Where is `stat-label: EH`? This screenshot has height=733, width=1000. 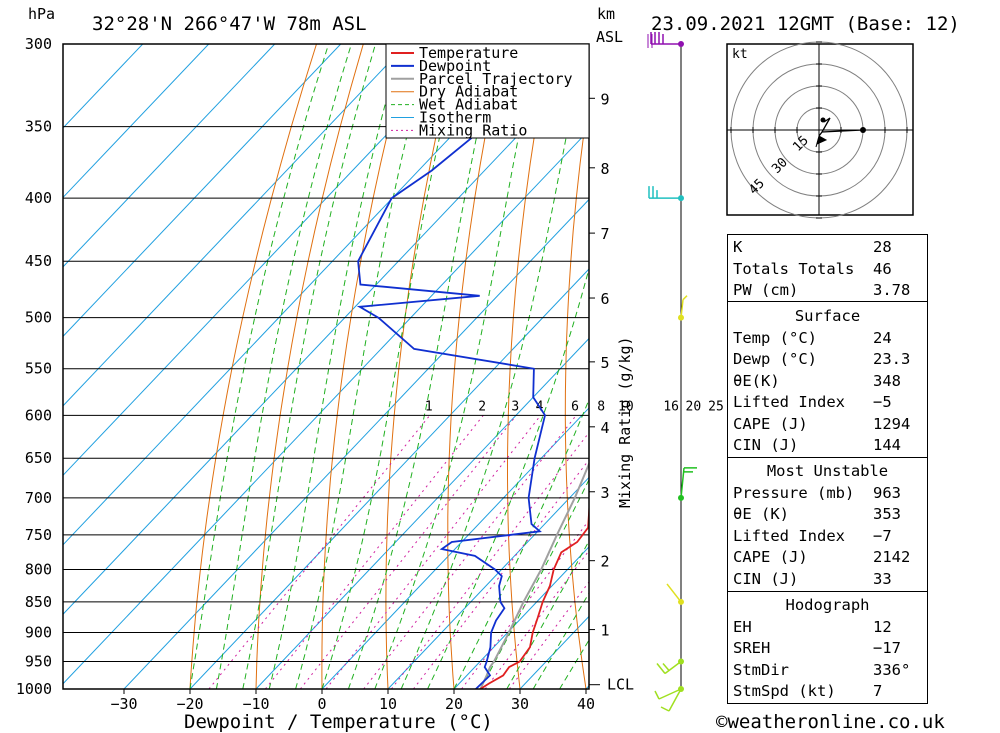
stat-label: EH is located at coordinates (742, 627).